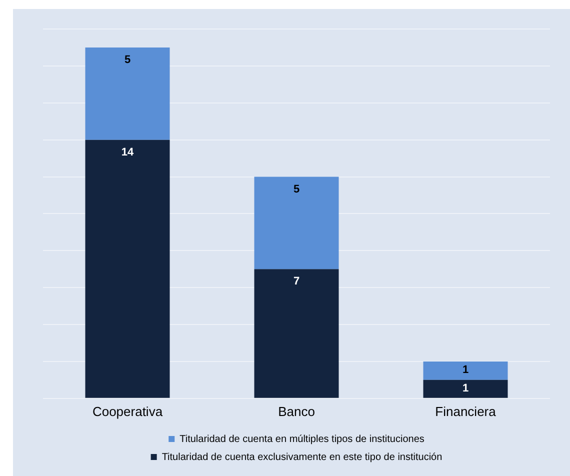 Image resolution: width=570 pixels, height=476 pixels. Describe the element at coordinates (296, 282) in the screenshot. I see `data-label: 7` at that location.